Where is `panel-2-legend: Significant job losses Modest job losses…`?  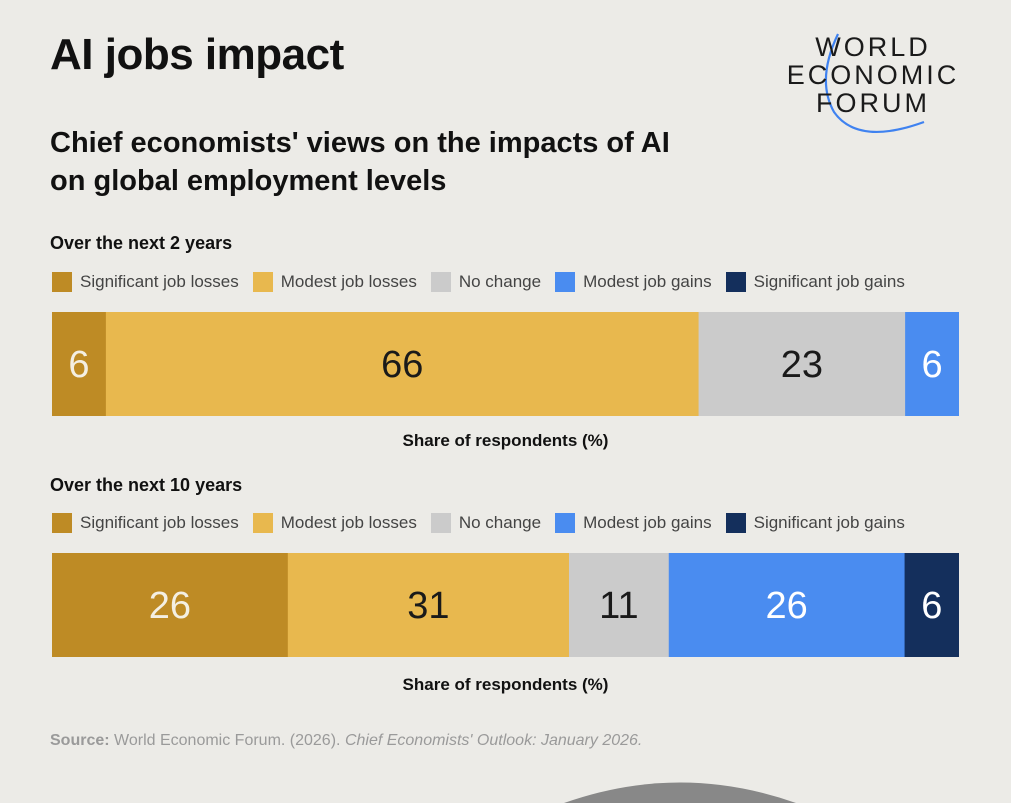
panel-2-legend: Significant job losses Modest job losses… is located at coordinates (485, 523).